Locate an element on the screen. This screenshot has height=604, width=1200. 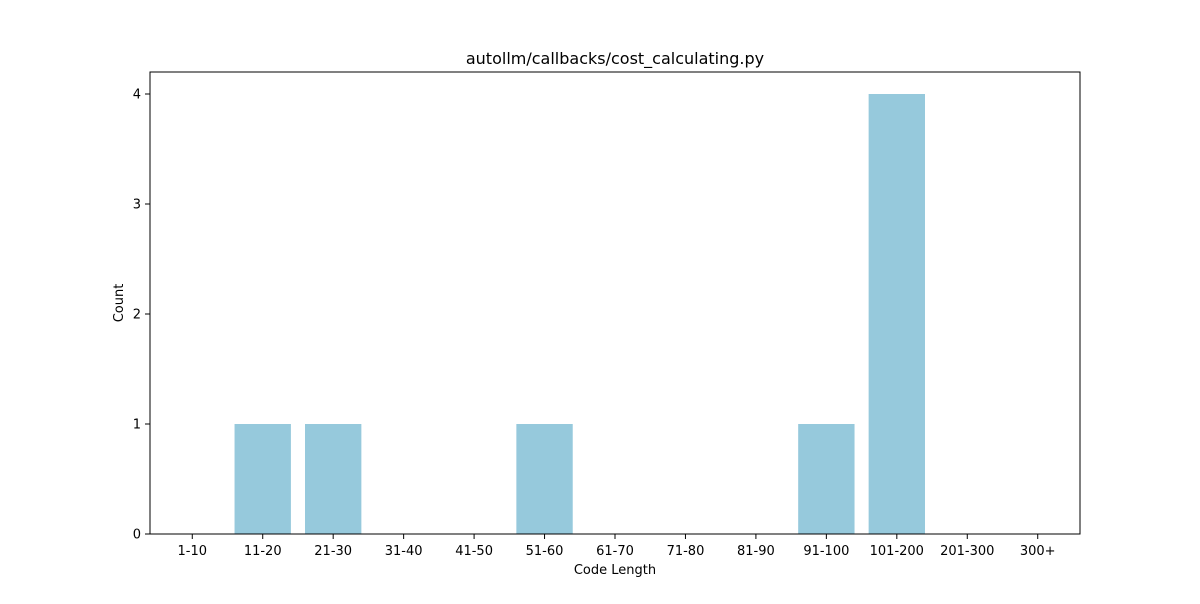
x-axis-label: Code Length is located at coordinates (615, 570).